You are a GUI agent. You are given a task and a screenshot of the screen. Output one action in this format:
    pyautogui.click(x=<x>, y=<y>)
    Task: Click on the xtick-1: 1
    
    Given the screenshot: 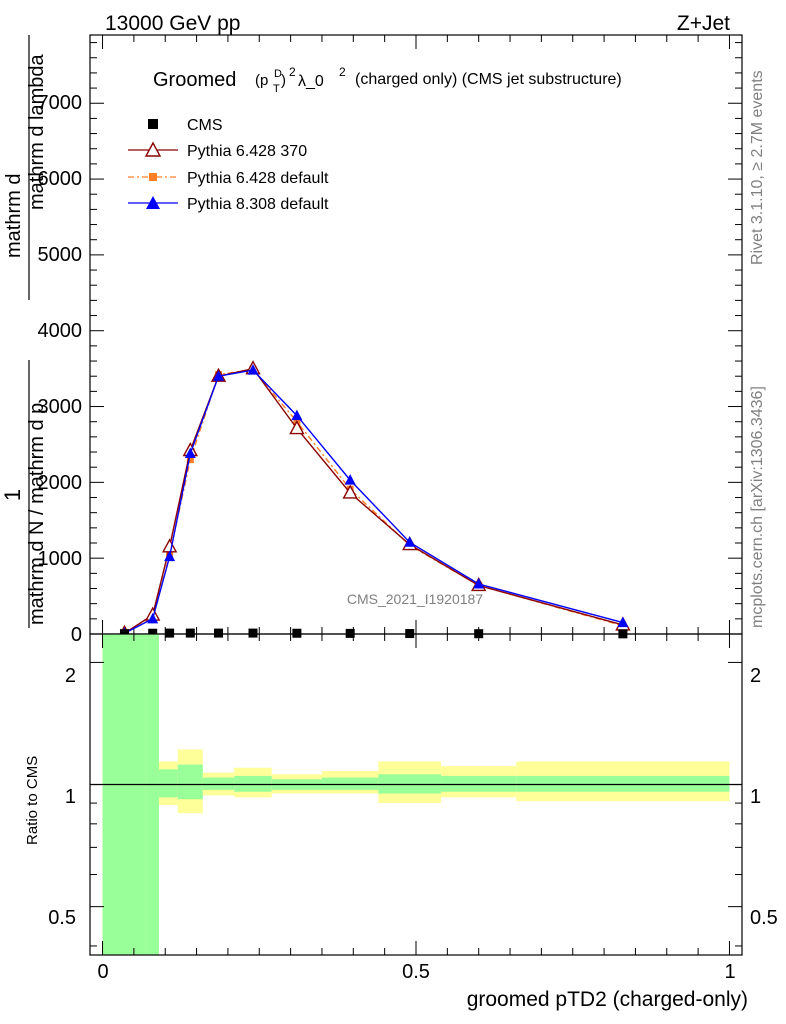 What is the action you would take?
    pyautogui.click(x=729, y=972)
    